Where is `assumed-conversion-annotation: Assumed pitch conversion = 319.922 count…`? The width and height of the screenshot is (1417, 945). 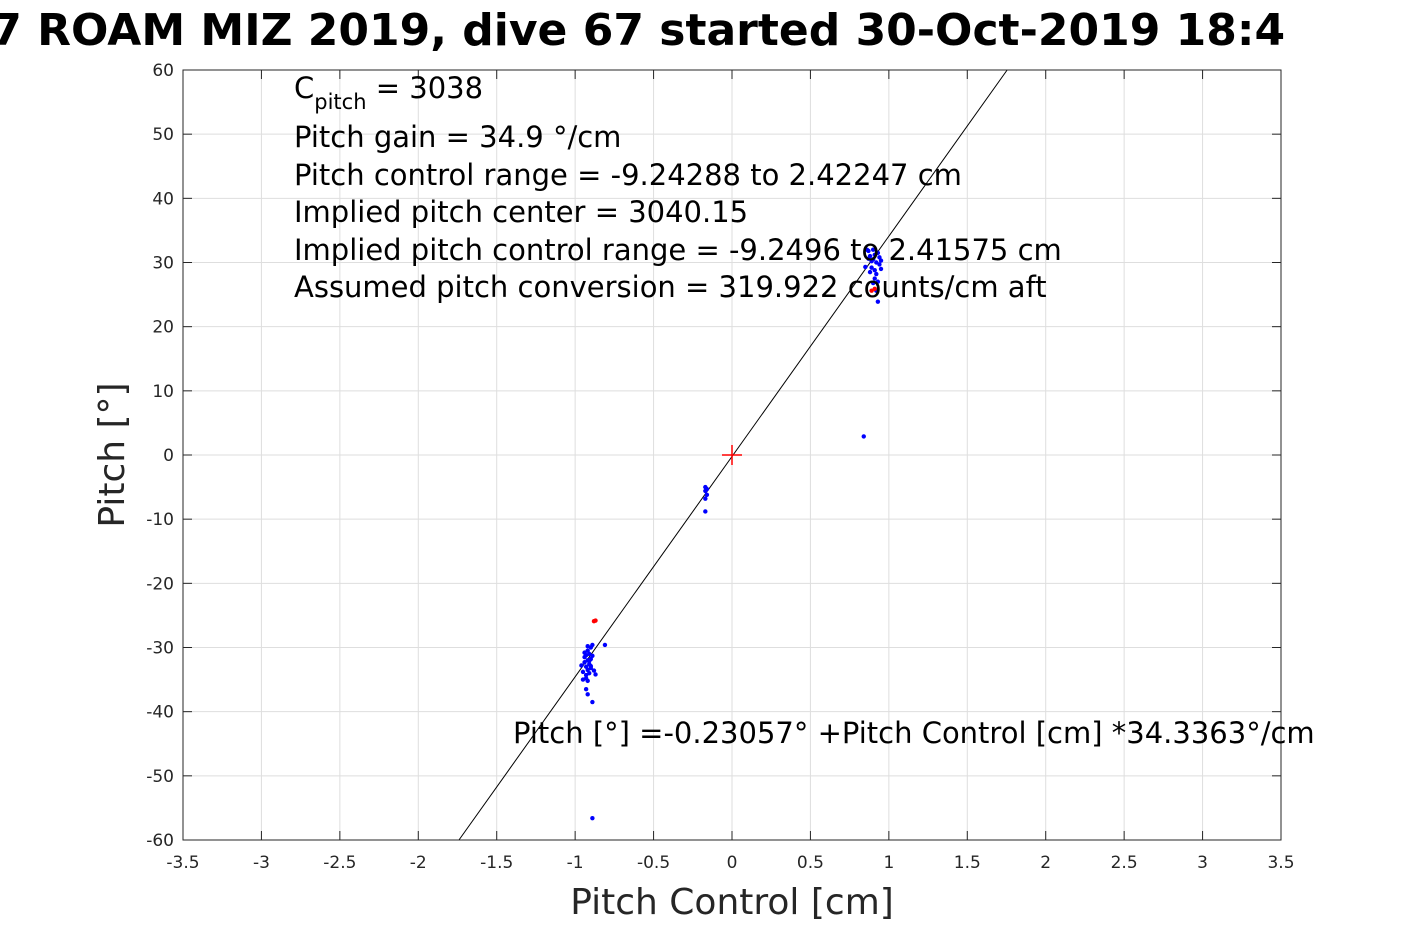 assumed-conversion-annotation: Assumed pitch conversion = 319.922 count… is located at coordinates (670, 287).